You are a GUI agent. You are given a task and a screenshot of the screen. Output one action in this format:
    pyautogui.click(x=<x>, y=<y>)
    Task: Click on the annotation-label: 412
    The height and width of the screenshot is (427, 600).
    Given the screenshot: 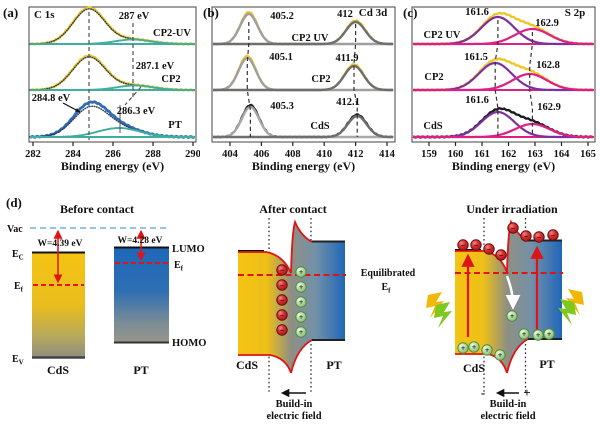 What is the action you would take?
    pyautogui.click(x=345, y=14)
    